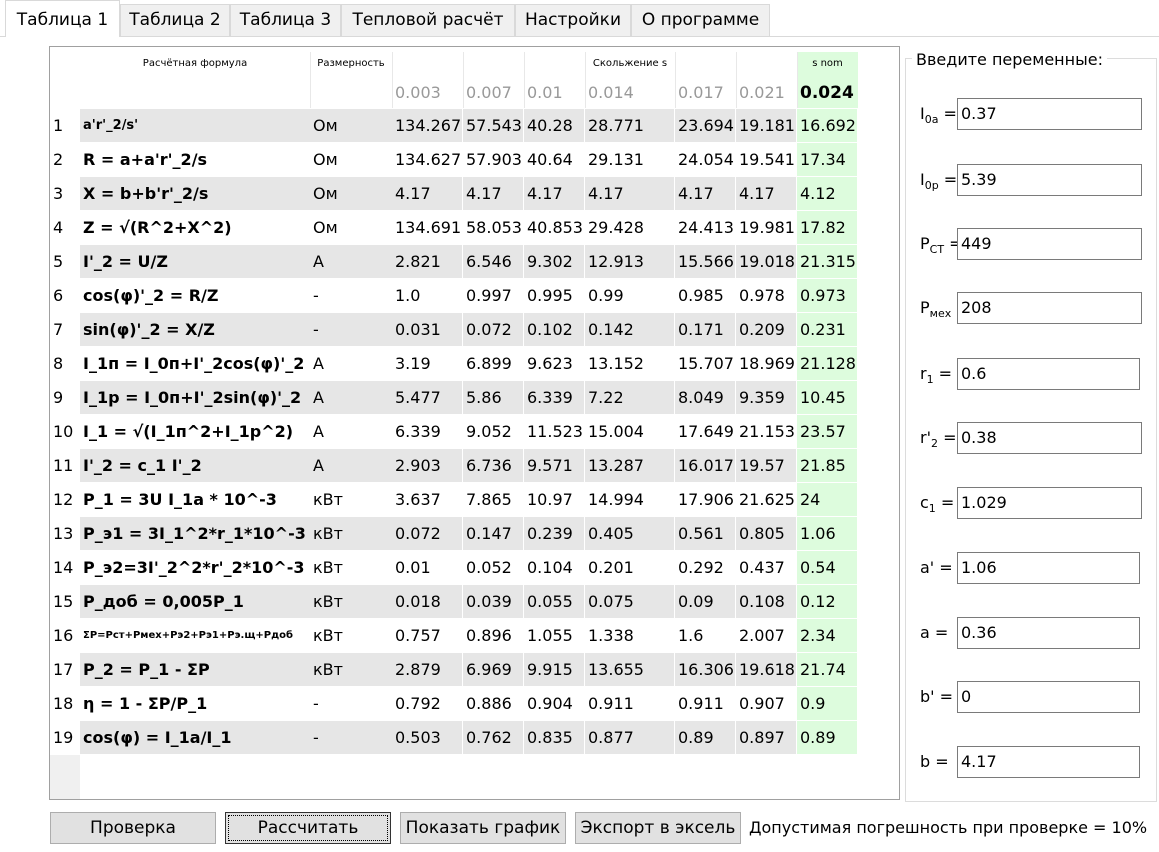  I want to click on formula-cell: P_1 = 3U I_1а * 10^-3, so click(195, 500).